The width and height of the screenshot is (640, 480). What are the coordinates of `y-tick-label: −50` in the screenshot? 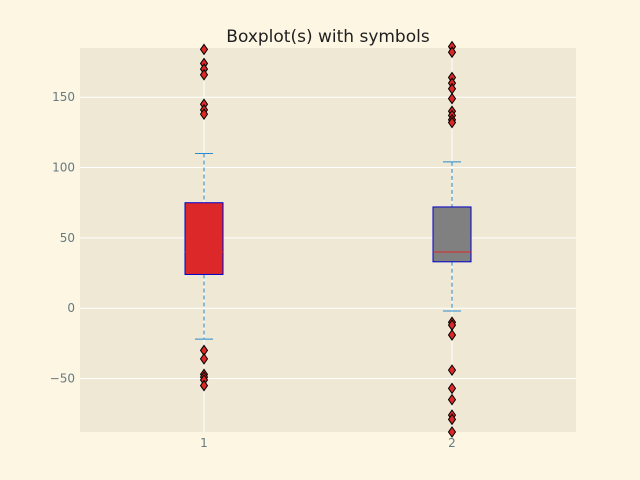 It's located at (62, 379).